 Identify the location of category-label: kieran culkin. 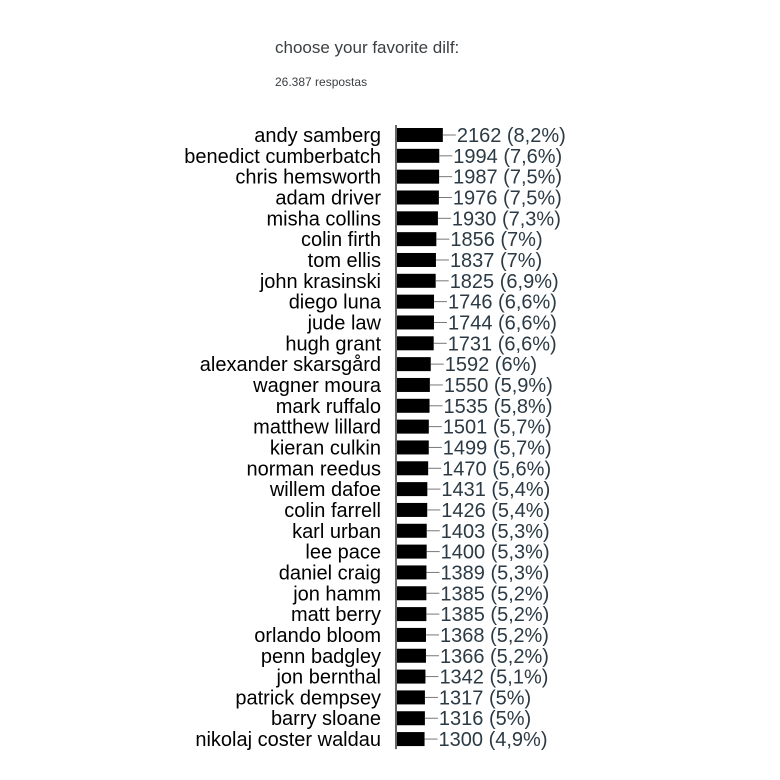
(325, 448).